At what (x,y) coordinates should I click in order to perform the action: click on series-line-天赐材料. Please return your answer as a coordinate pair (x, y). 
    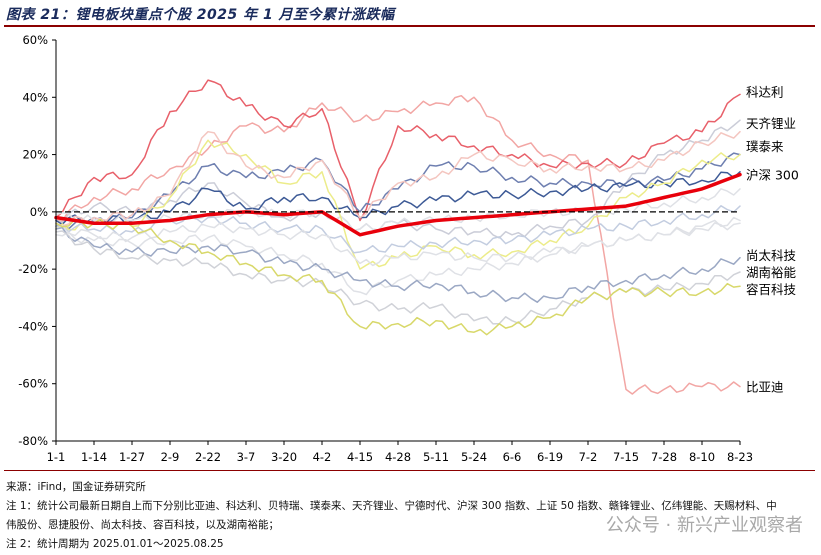
    Looking at the image, I should click on (398, 229).